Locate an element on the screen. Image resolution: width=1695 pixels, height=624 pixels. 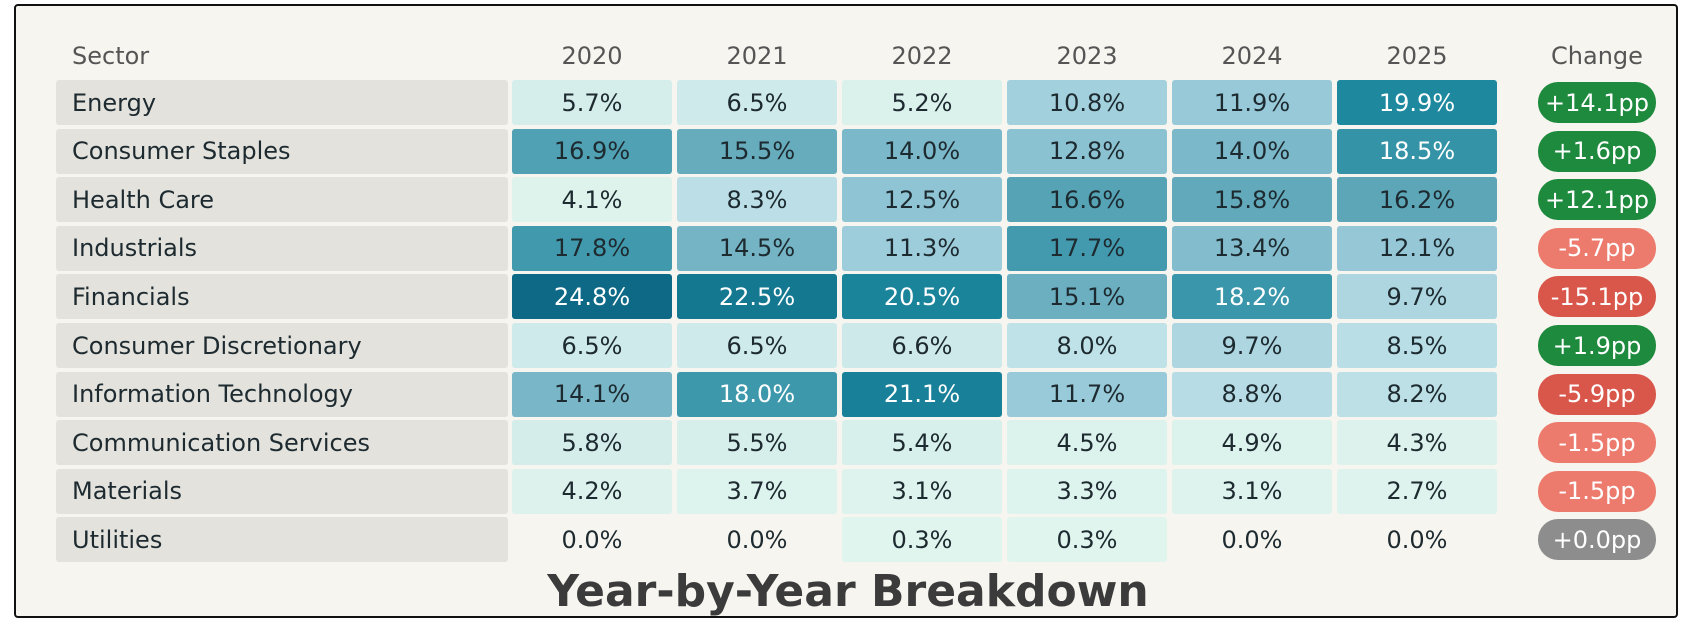
sector-label: Financials is located at coordinates (282, 297).